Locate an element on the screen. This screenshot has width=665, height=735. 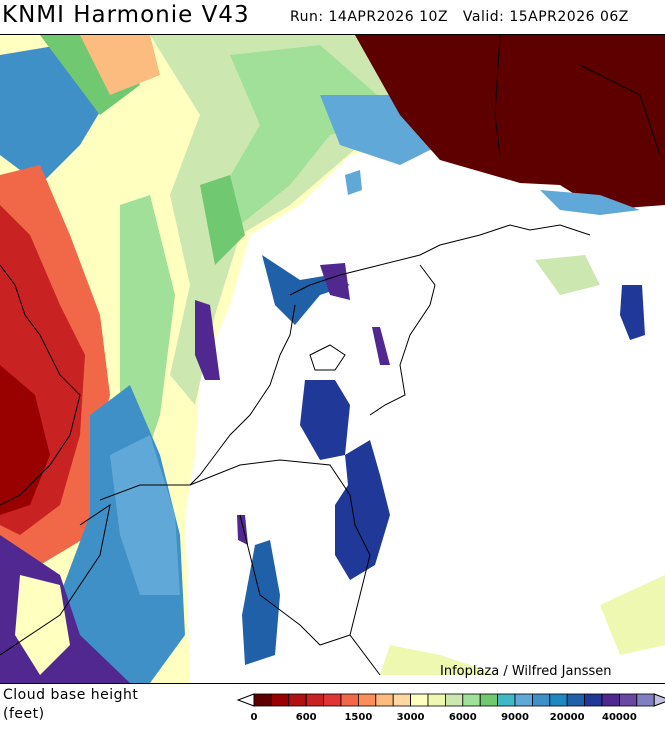
cloud-navy-central is located at coordinates (325, 420).